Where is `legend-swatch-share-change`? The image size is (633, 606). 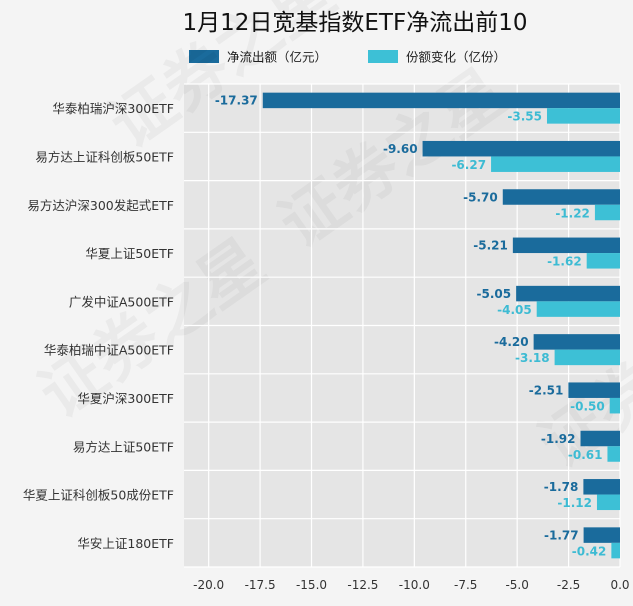
legend-swatch-share-change is located at coordinates (383, 56).